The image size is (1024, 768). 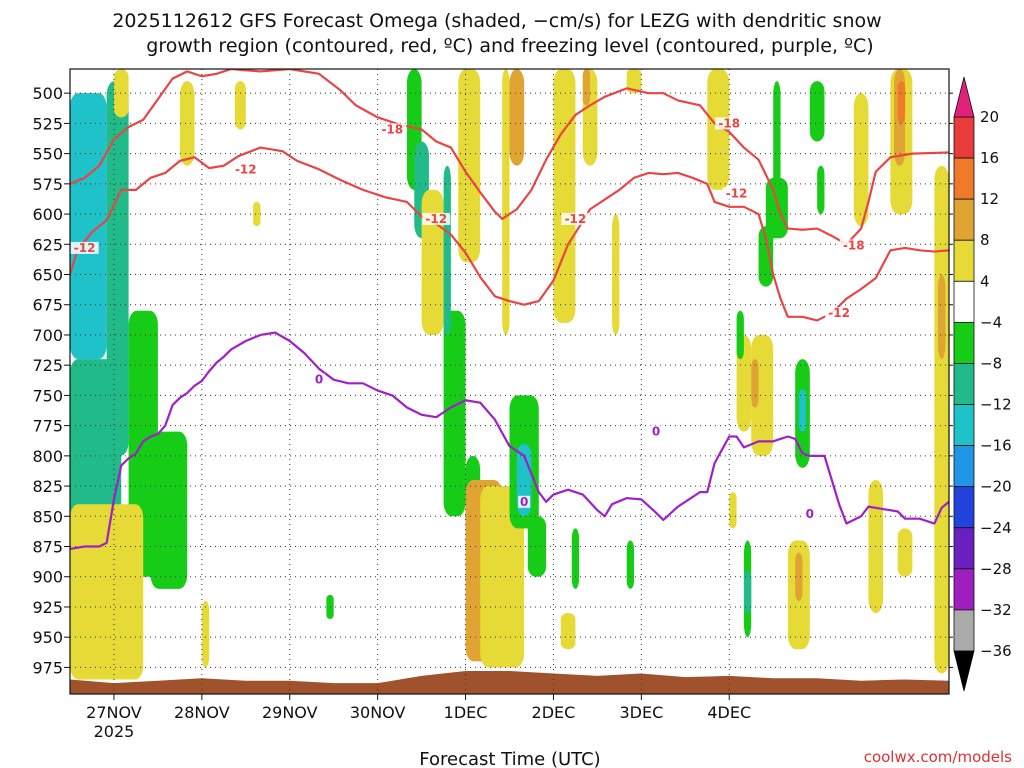 I want to click on colorbar-label-3: 8, so click(x=985, y=240).